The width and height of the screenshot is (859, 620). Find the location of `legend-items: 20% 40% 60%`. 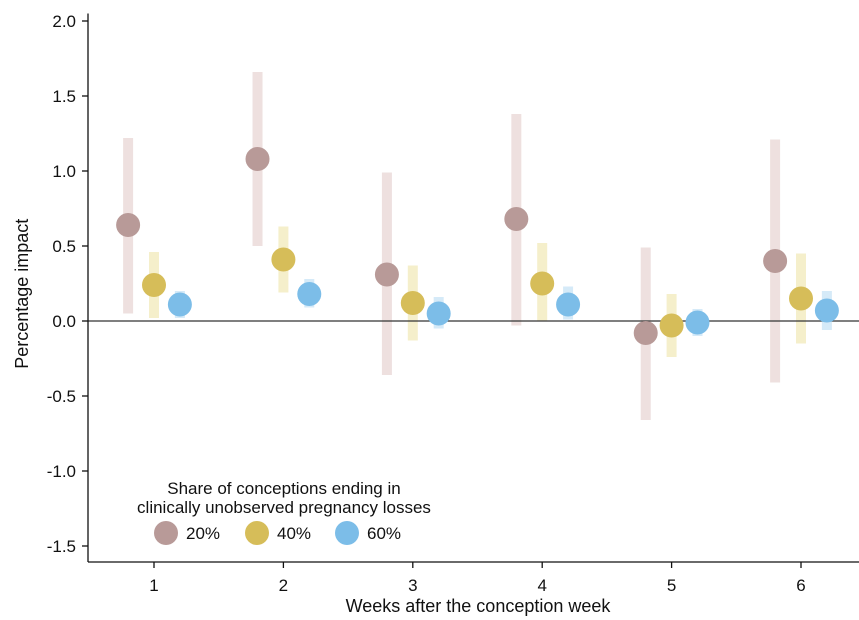

legend-items: 20% 40% 60% is located at coordinates (277, 533).